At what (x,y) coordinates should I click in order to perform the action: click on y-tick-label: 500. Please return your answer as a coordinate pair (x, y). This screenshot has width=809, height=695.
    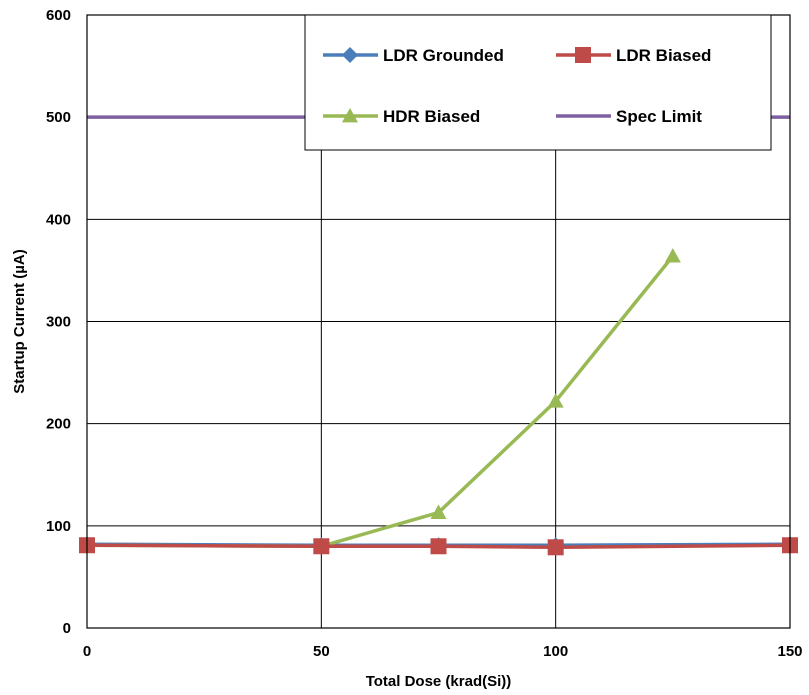
    Looking at the image, I should click on (58, 117).